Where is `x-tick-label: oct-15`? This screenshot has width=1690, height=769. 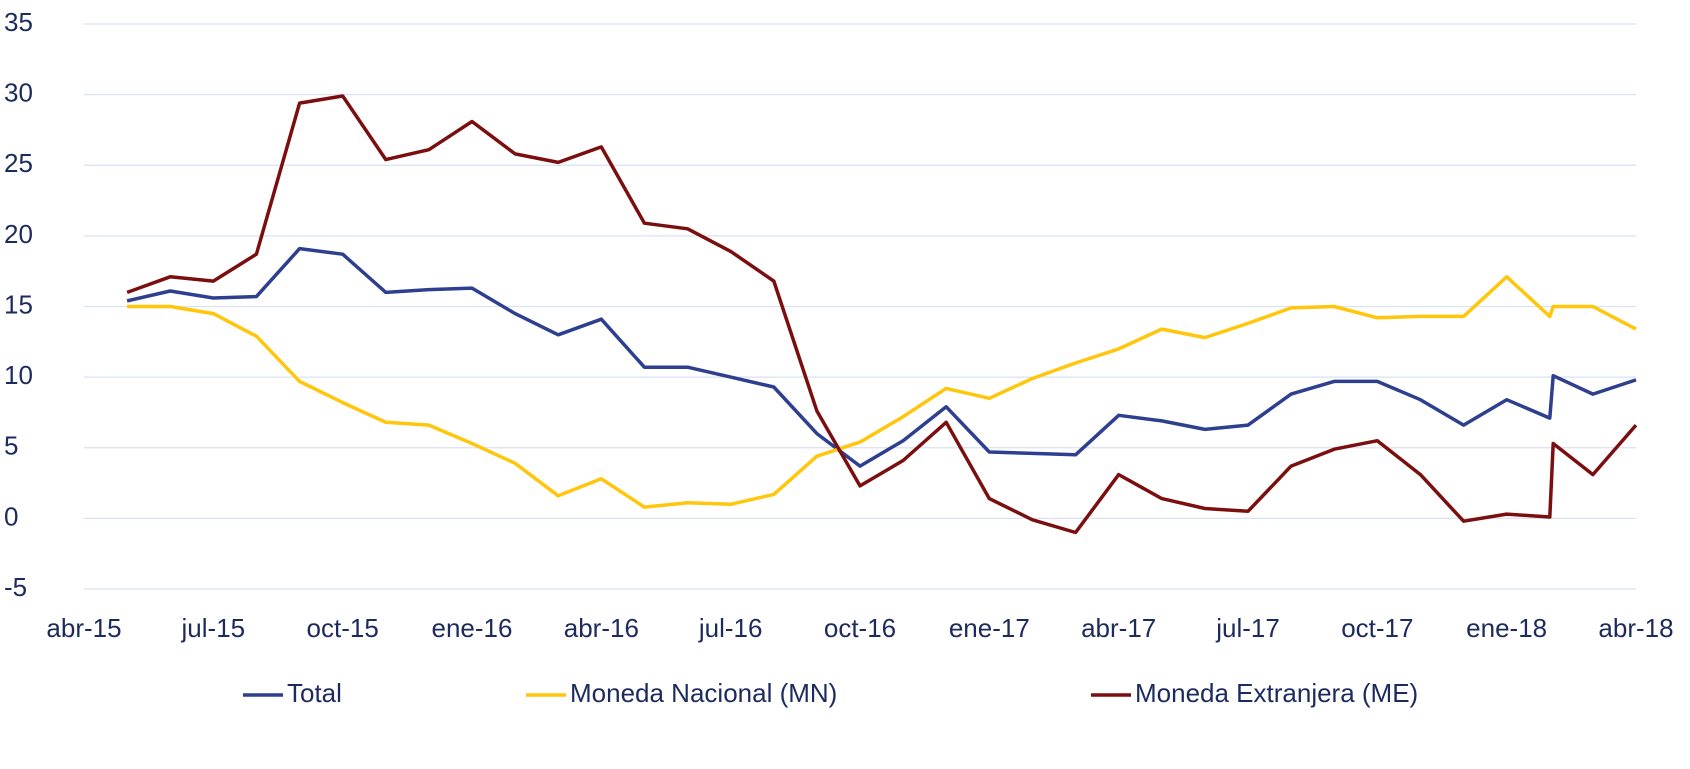
x-tick-label: oct-15 is located at coordinates (343, 628).